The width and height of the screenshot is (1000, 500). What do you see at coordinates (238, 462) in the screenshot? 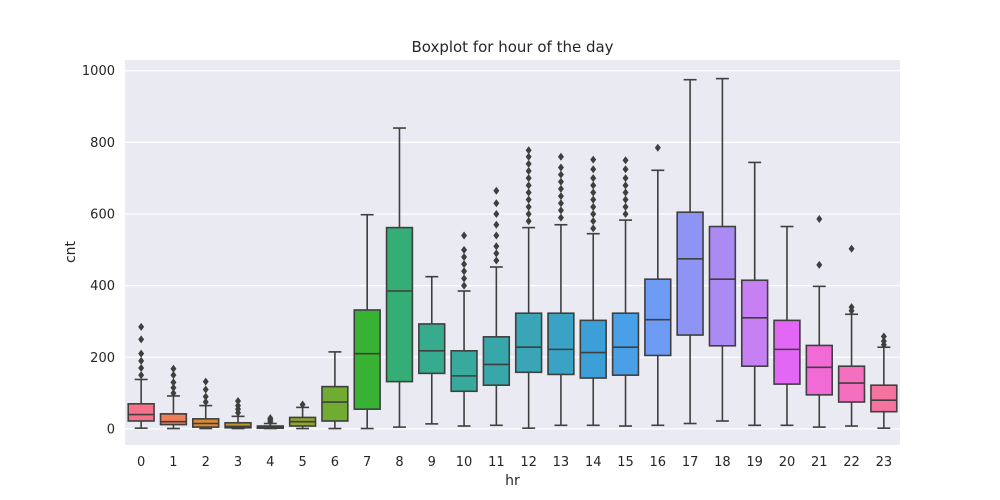
I see `x-tick-label: 3` at bounding box center [238, 462].